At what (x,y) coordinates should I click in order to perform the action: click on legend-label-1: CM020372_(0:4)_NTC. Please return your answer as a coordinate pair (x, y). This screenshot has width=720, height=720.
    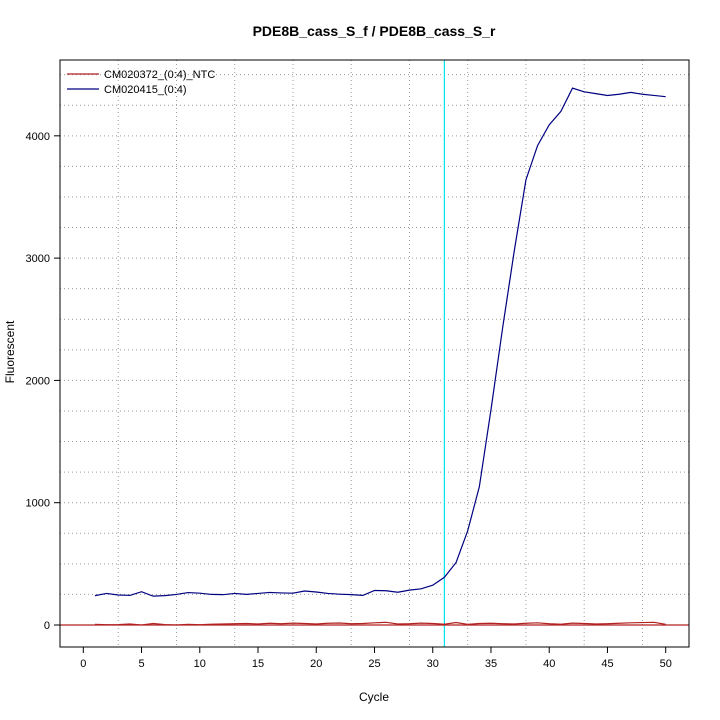
    Looking at the image, I should click on (159, 75).